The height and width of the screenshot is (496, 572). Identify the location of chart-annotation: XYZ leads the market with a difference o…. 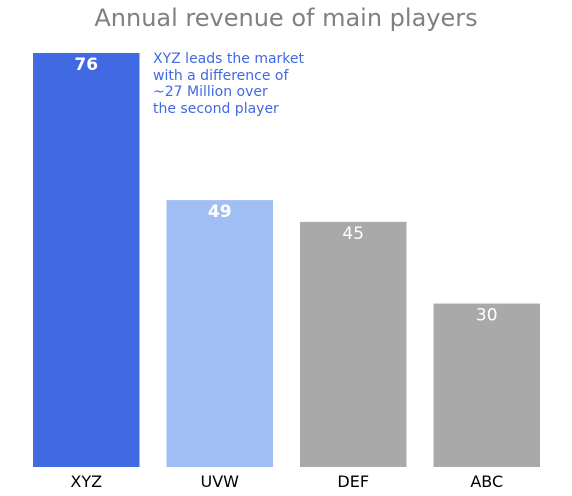
(253, 84).